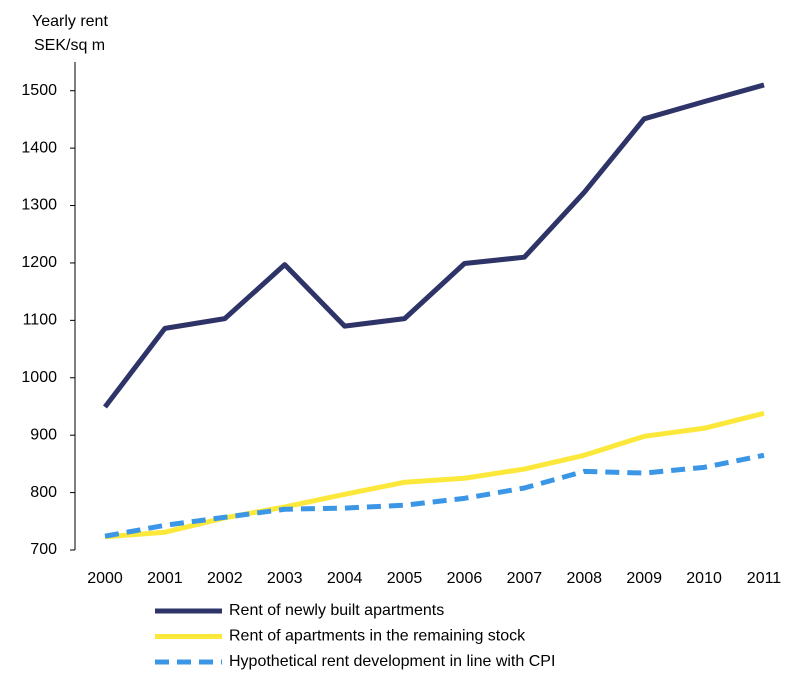  Describe the element at coordinates (465, 578) in the screenshot. I see `x-tick-label: 2006` at that location.